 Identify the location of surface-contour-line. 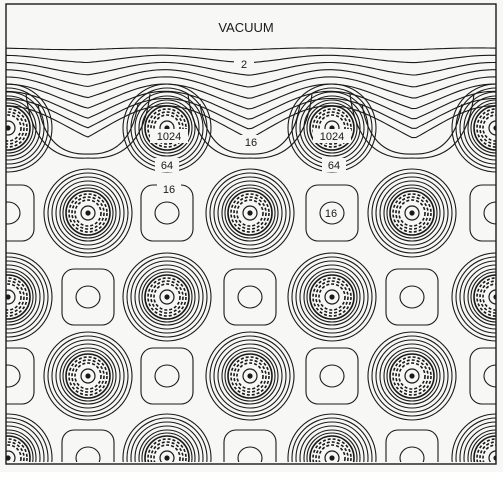
(251, 96).